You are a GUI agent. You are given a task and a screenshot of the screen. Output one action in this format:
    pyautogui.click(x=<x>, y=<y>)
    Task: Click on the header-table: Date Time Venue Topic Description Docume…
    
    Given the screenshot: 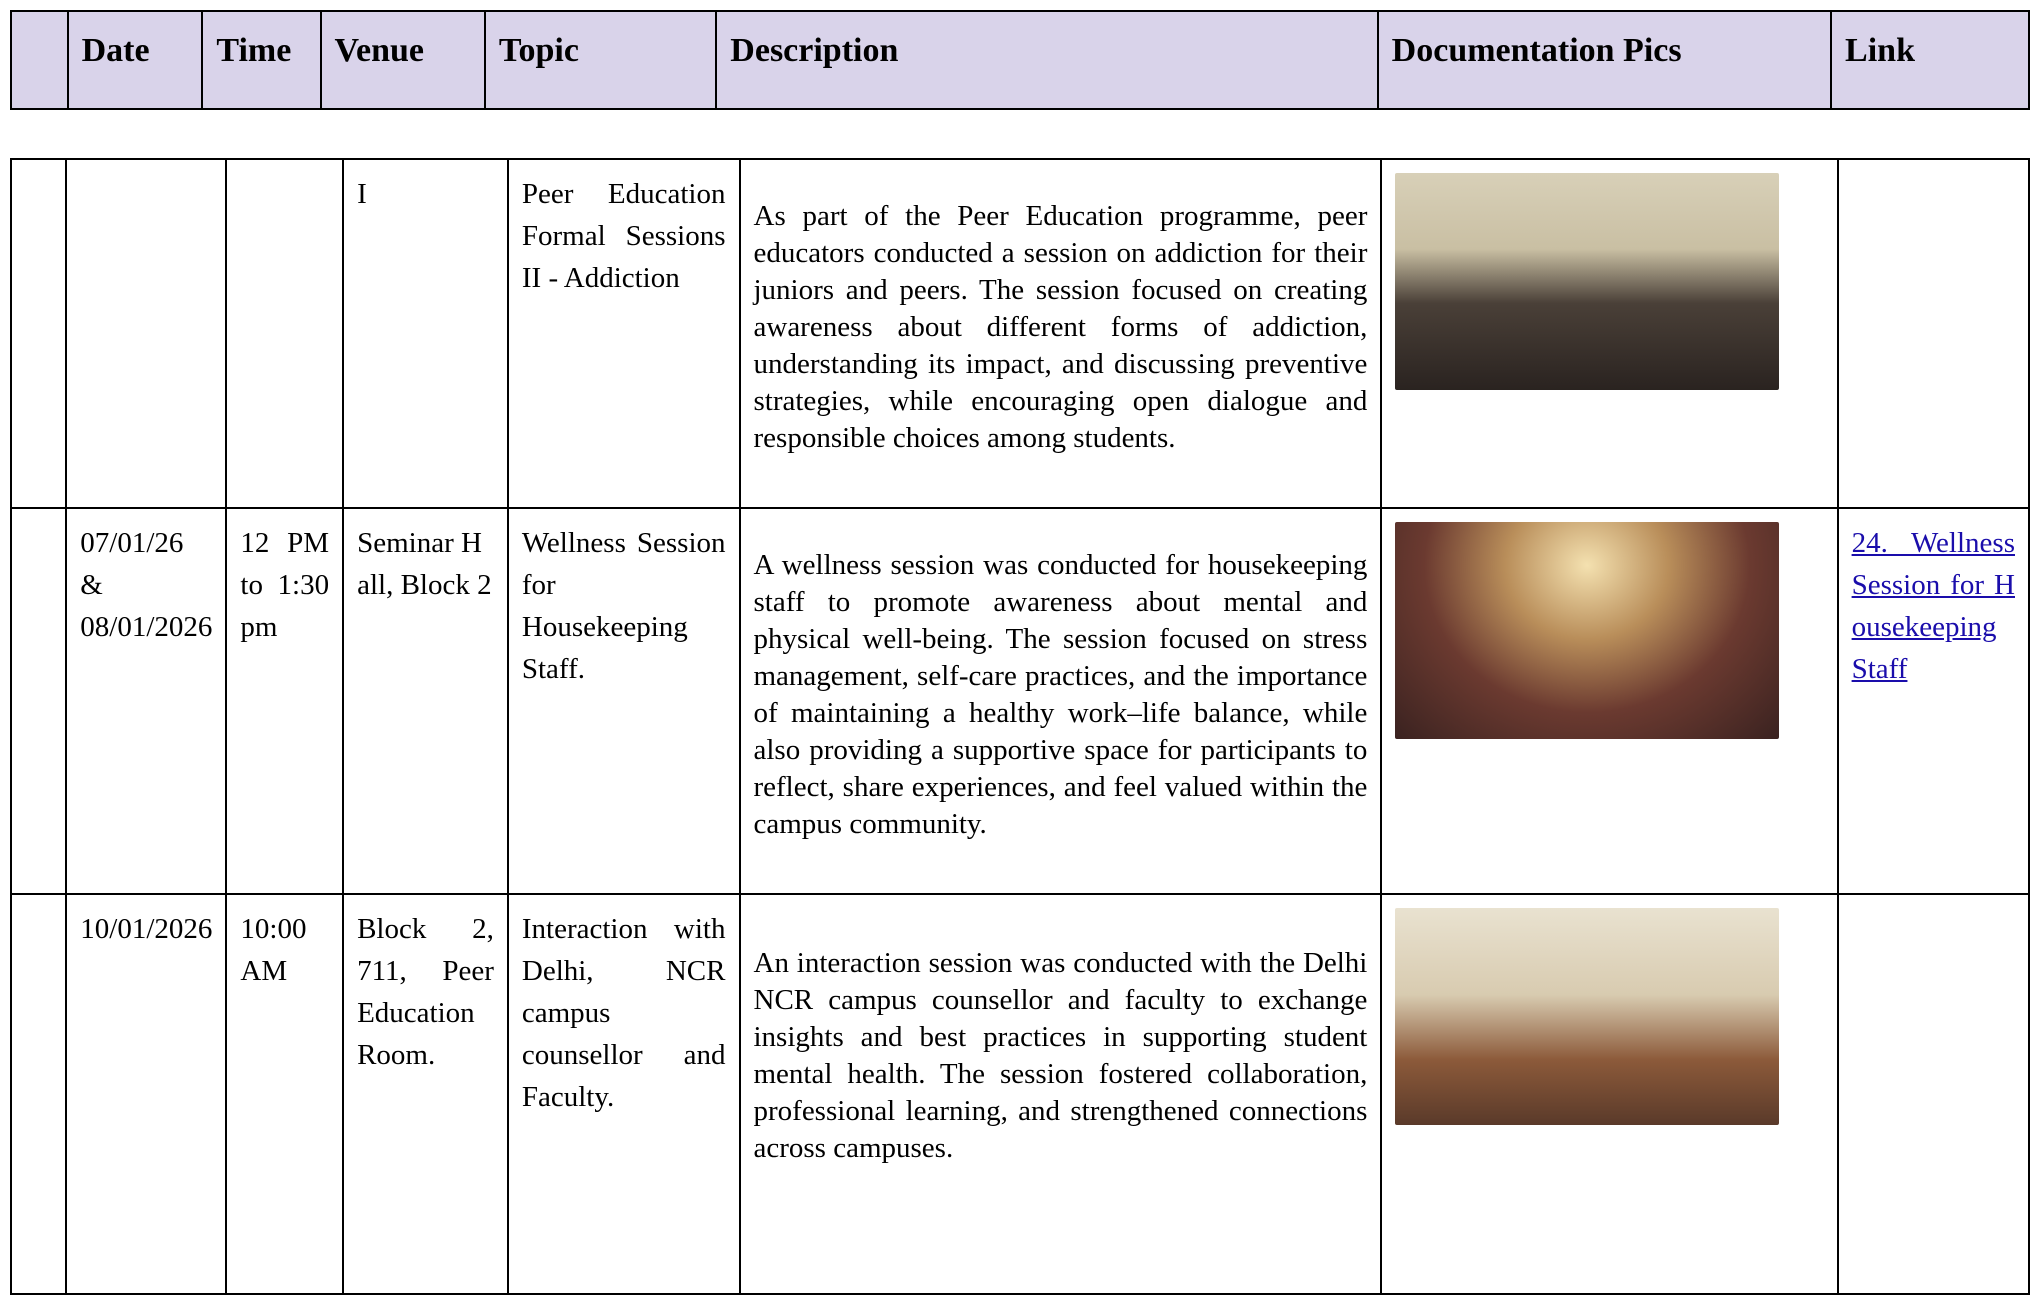 What is the action you would take?
    pyautogui.click(x=1020, y=60)
    